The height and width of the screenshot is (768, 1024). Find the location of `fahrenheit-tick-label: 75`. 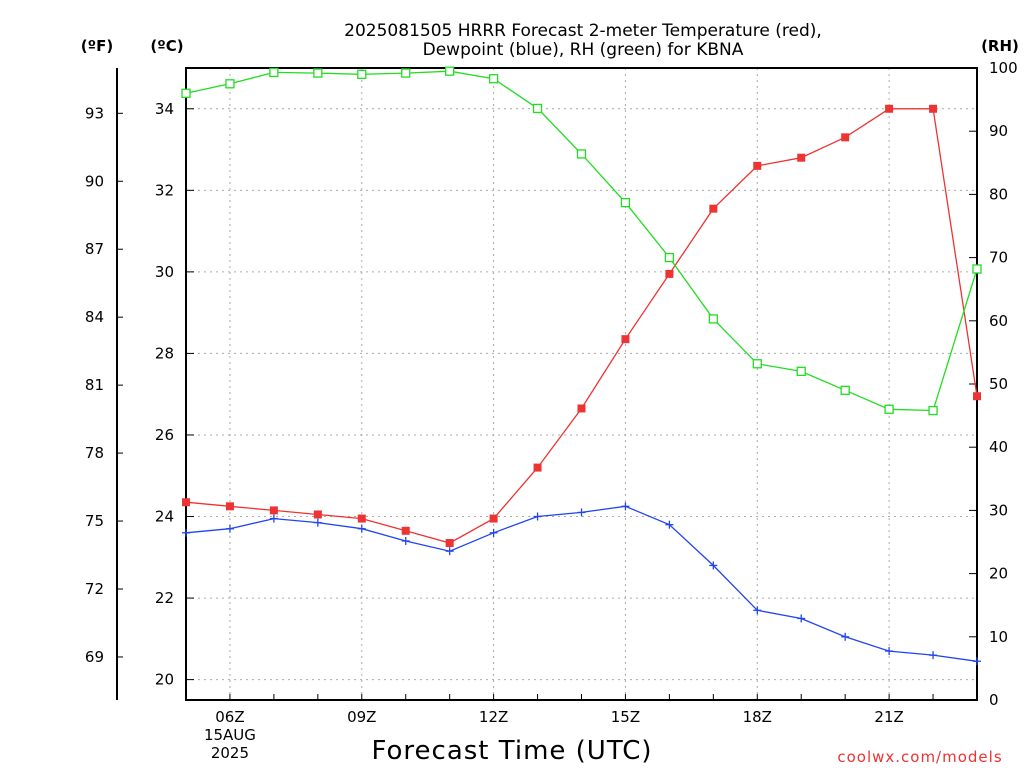

fahrenheit-tick-label: 75 is located at coordinates (94, 521).